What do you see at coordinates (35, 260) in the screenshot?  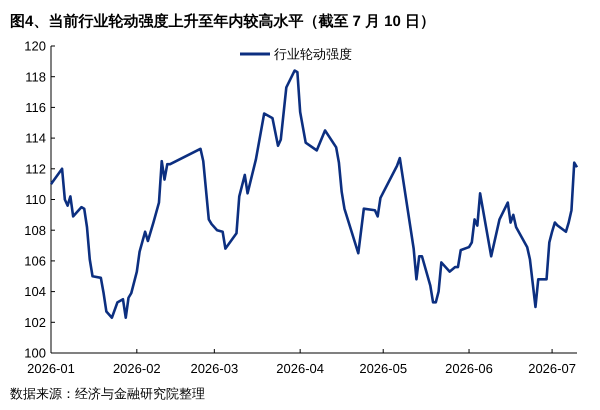 I see `y-tick-label: 106` at bounding box center [35, 260].